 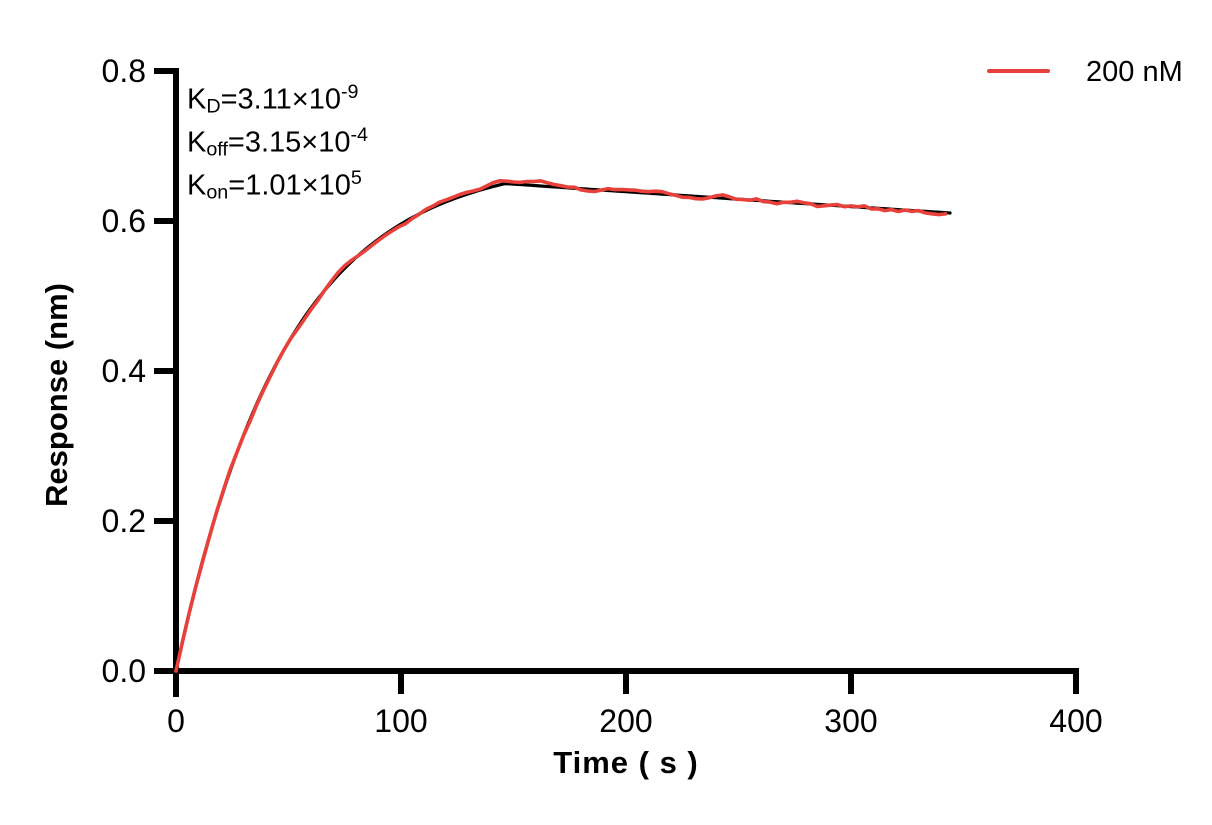 What do you see at coordinates (217, 149) in the screenshot?
I see `koff-subscript: off` at bounding box center [217, 149].